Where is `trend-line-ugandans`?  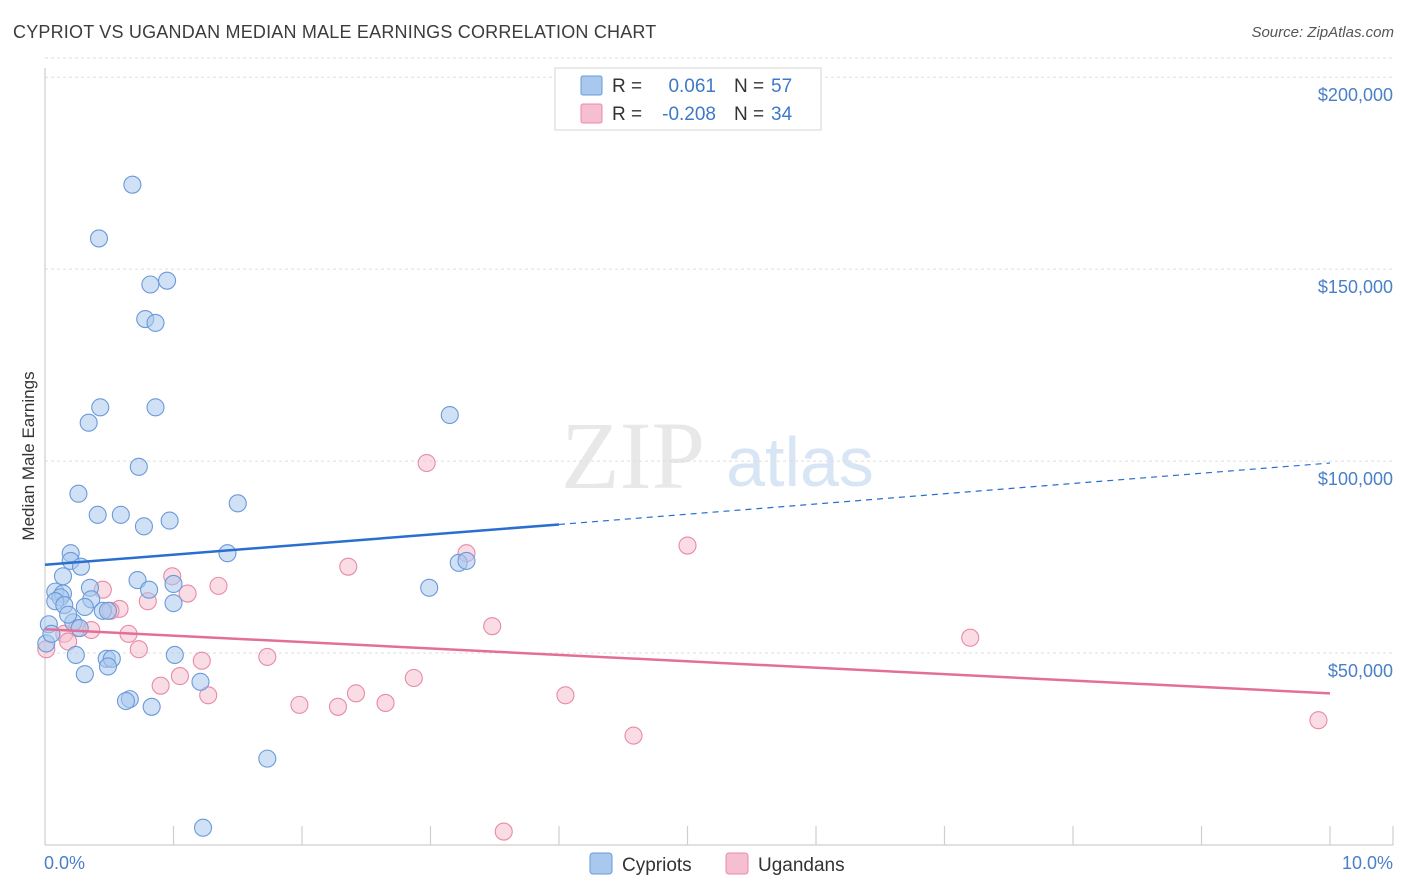 trend-line-ugandans is located at coordinates (687, 661).